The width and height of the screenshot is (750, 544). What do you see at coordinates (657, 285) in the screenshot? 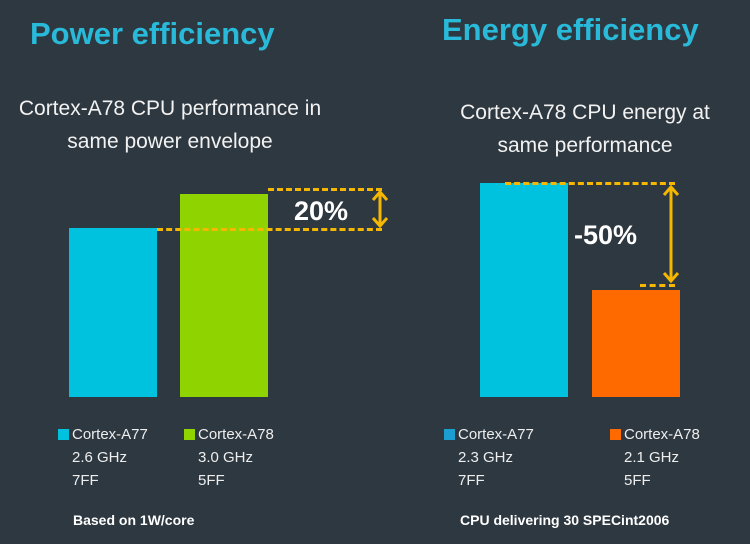
I see `dash-line-a78-energy` at bounding box center [657, 285].